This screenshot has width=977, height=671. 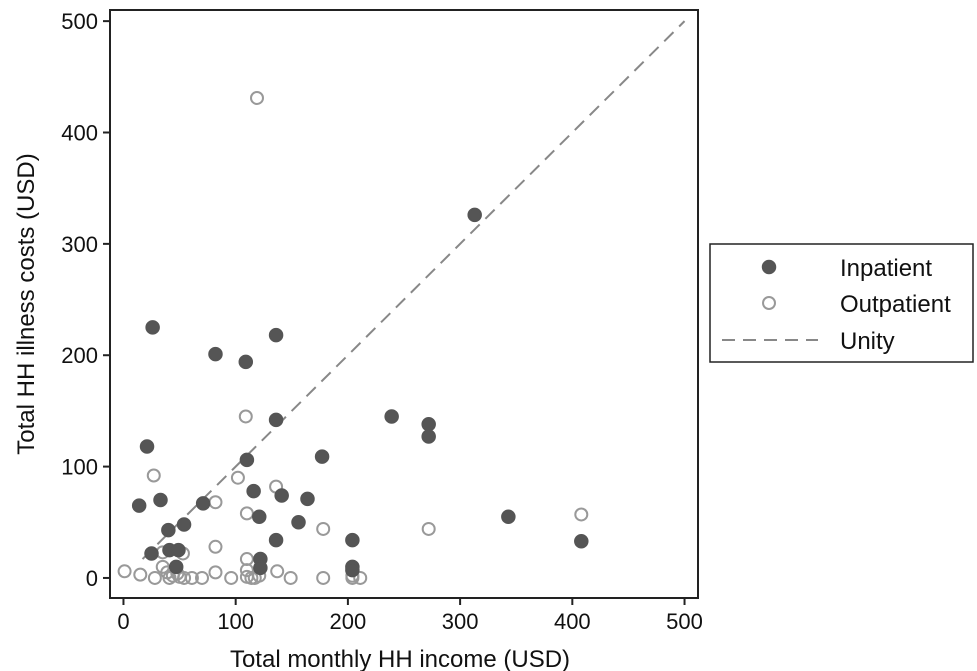 What do you see at coordinates (460, 621) in the screenshot?
I see `x-tick-label: 300` at bounding box center [460, 621].